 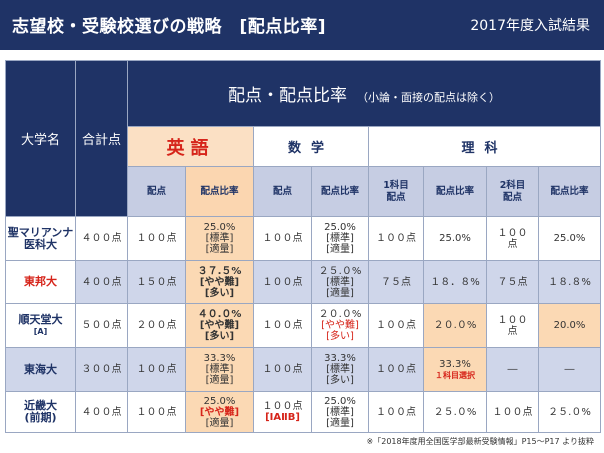 I want to click on university-name: 聖マリアンナ 医科大, so click(x=40, y=238).